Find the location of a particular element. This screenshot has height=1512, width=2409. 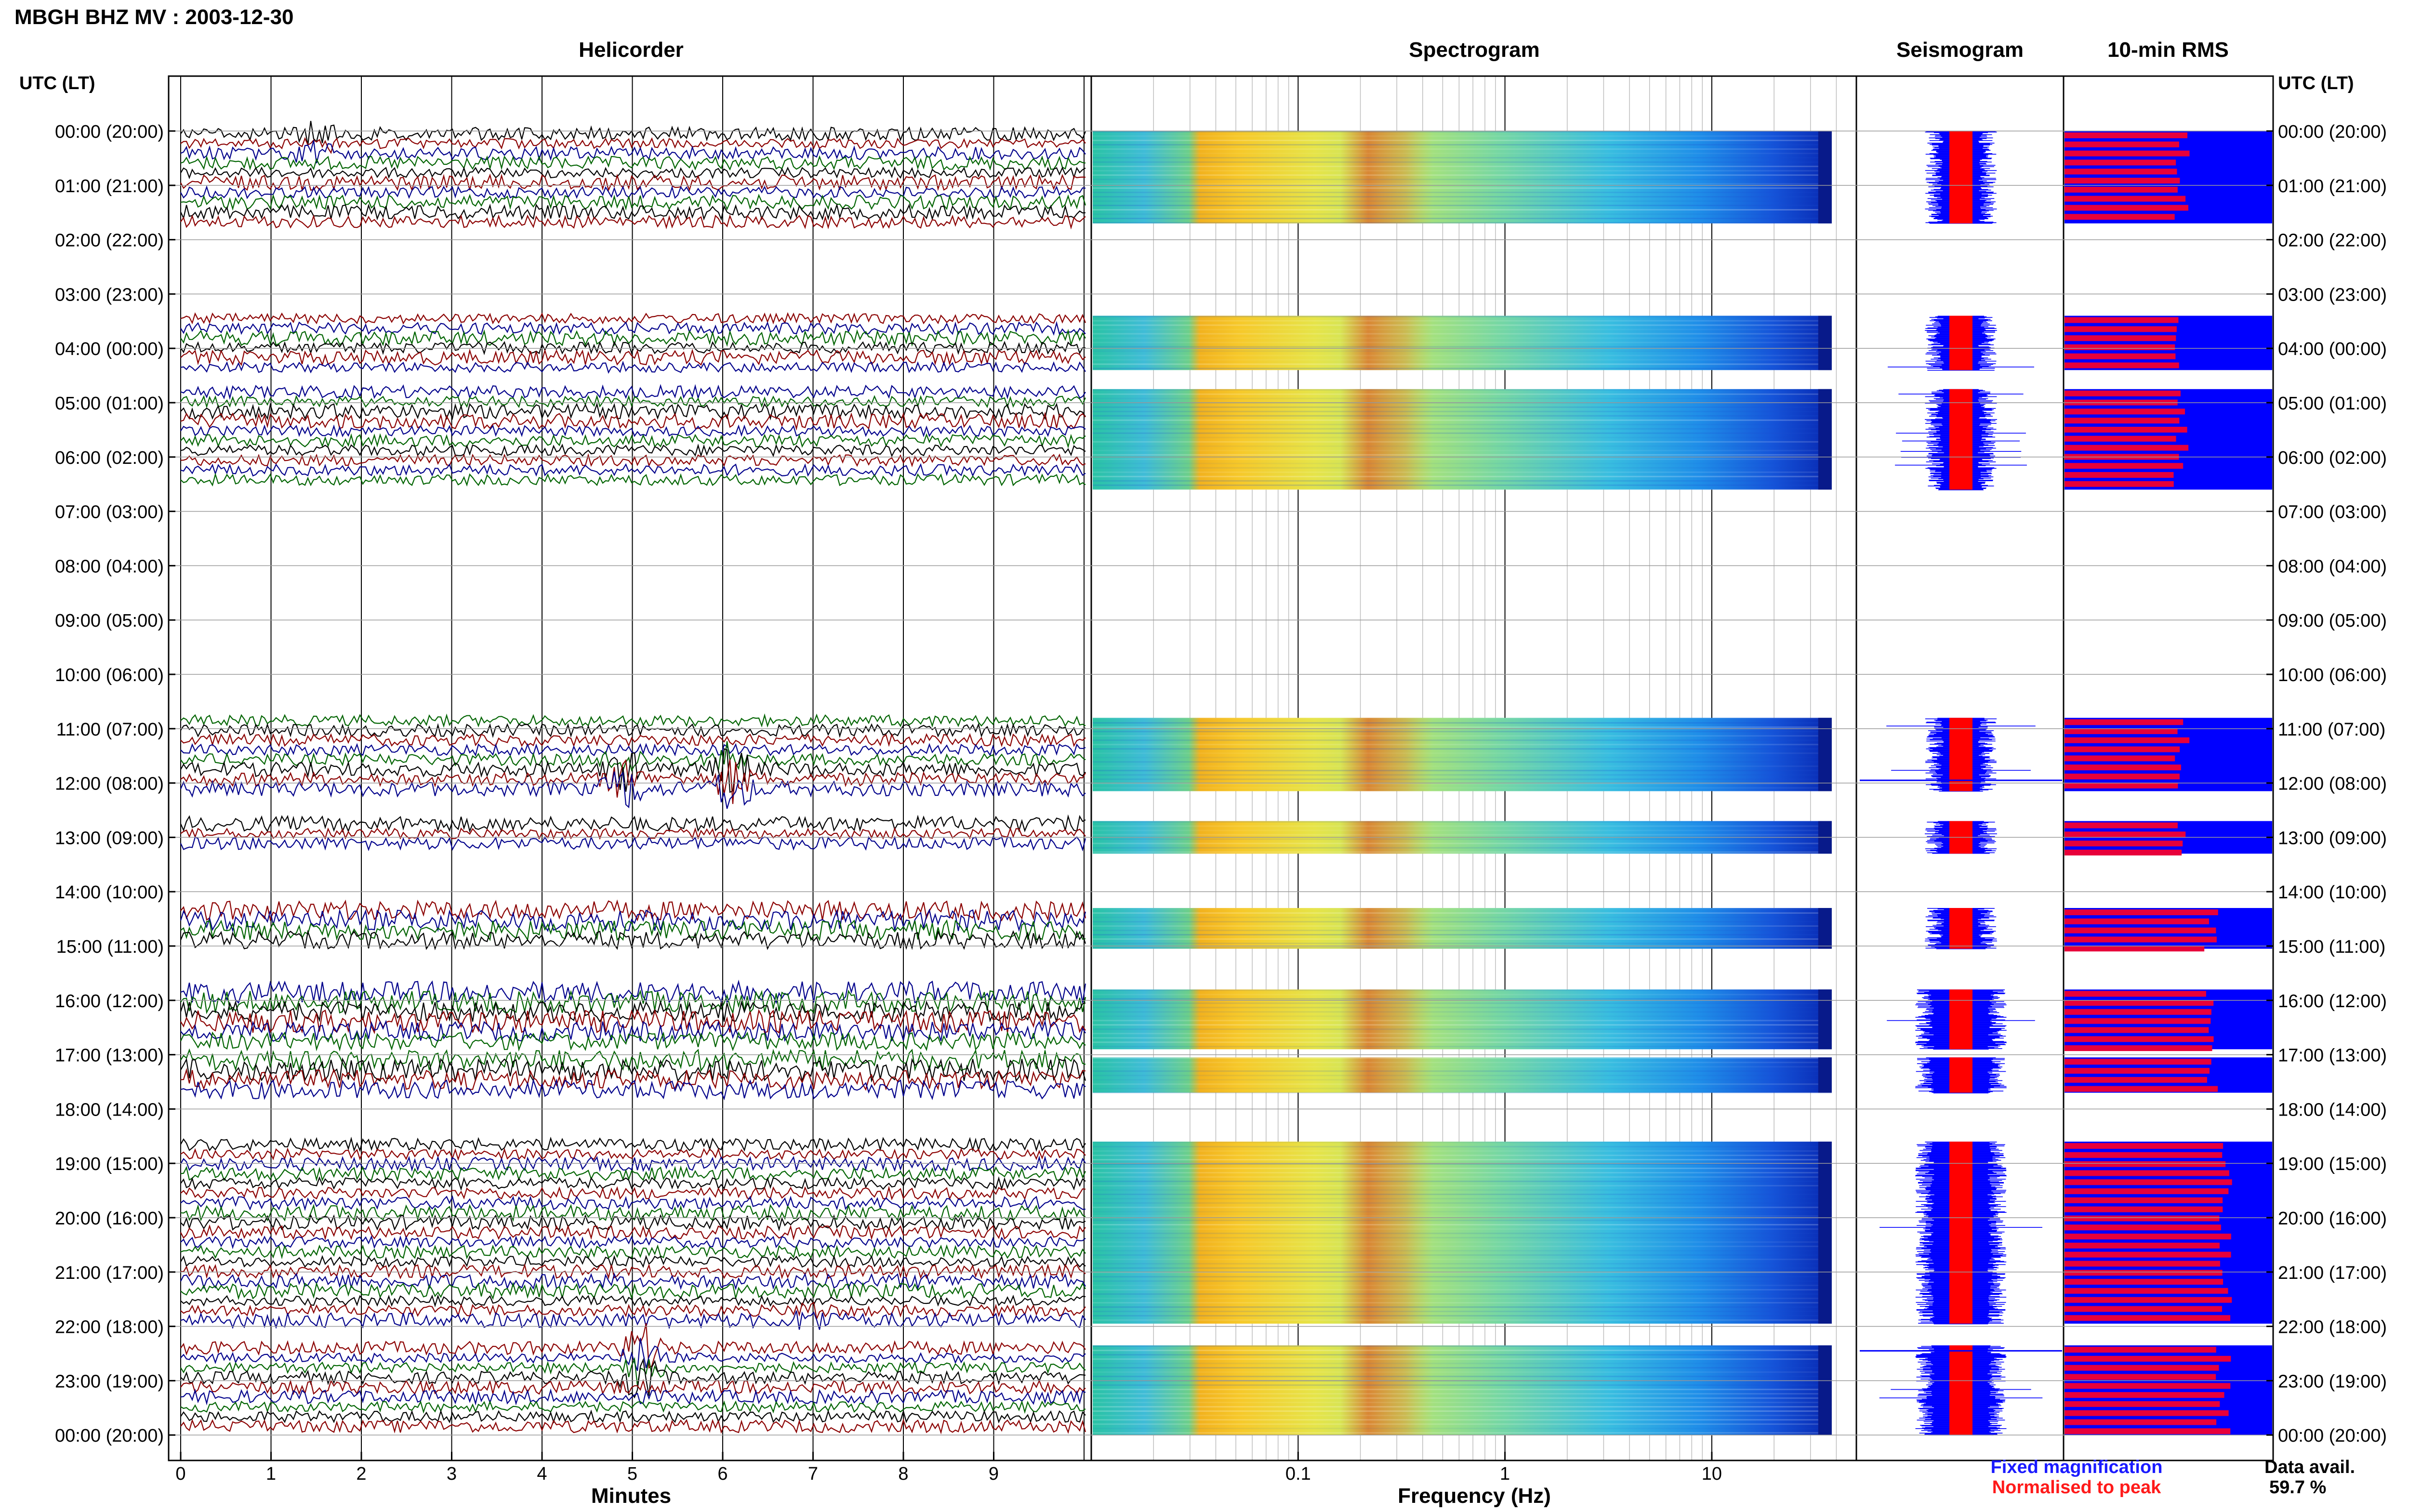

left-time-label: 05:00 (01:00) is located at coordinates (109, 404).